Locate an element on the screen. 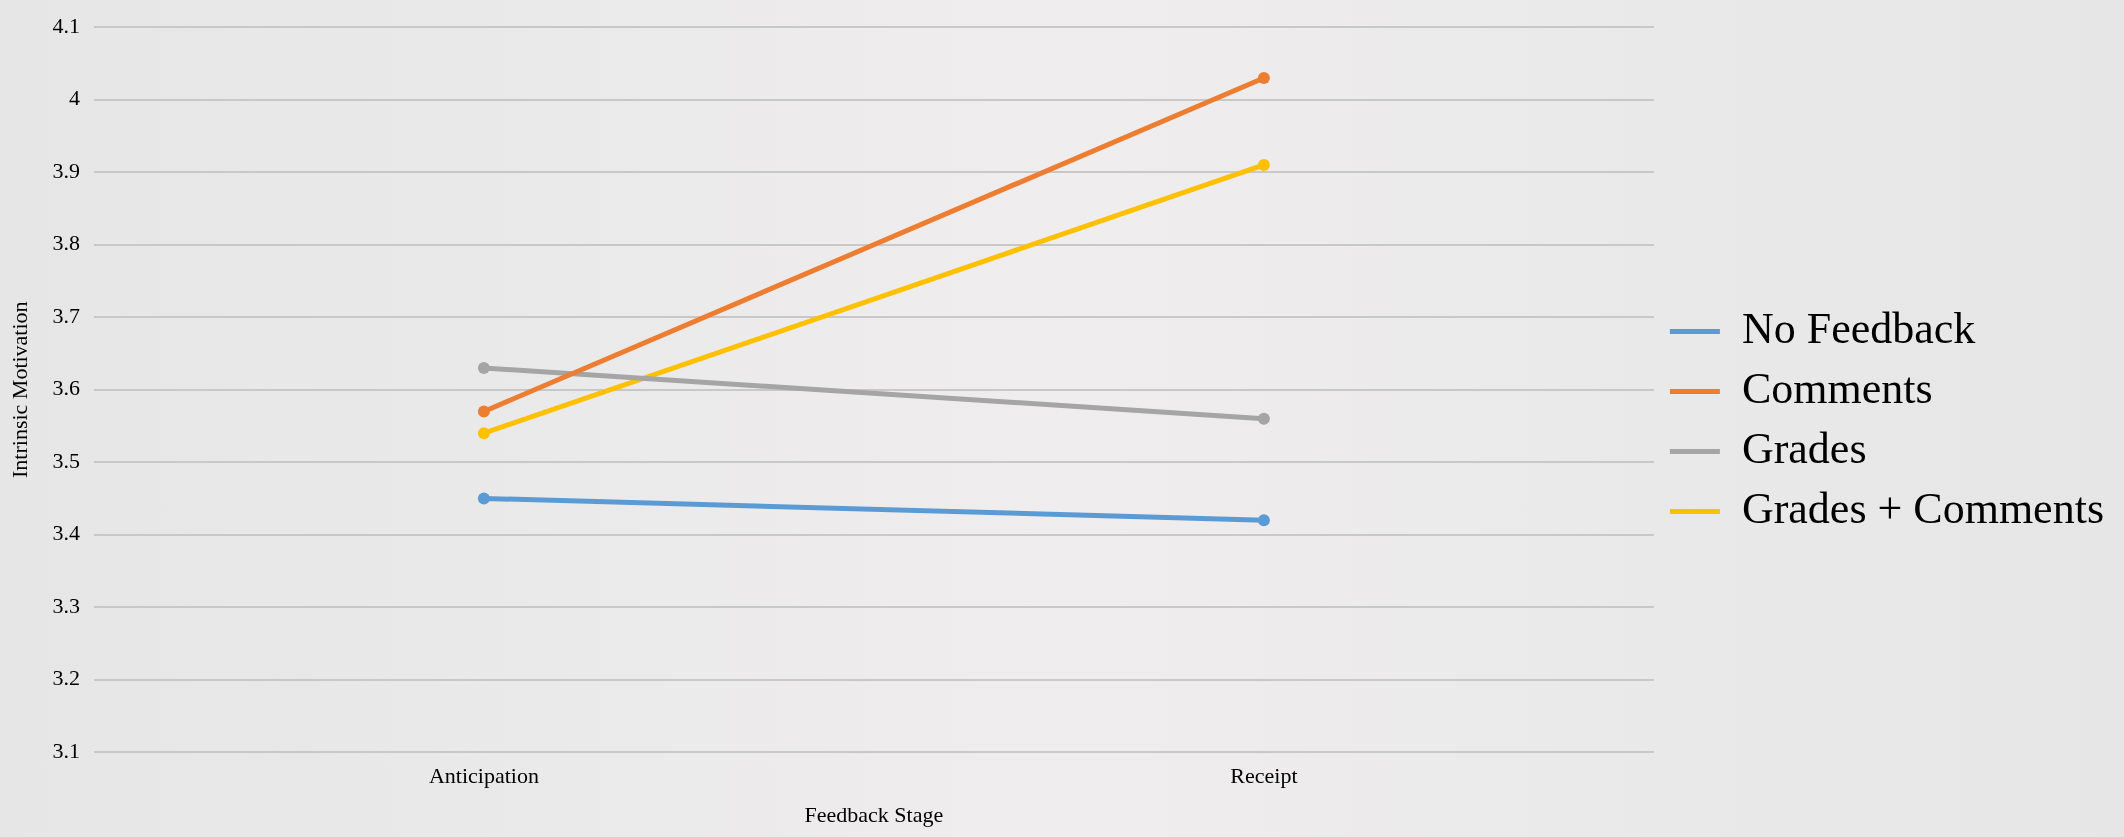  y-tick-label: 3.4 is located at coordinates (66, 533).